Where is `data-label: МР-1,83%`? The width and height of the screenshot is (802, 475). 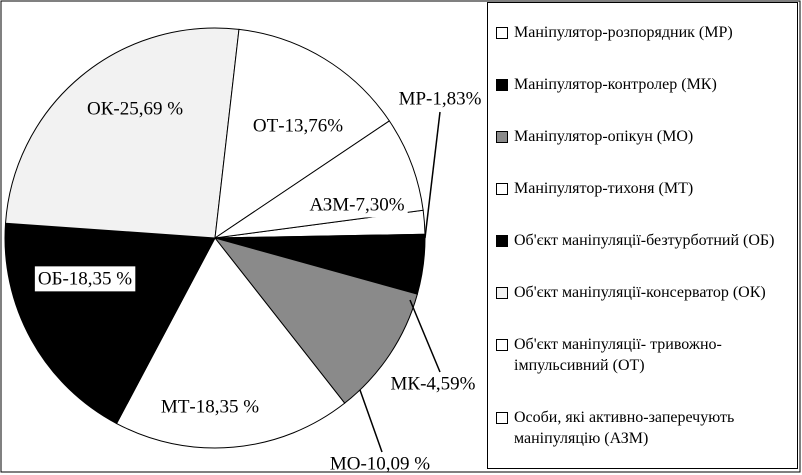
data-label: МР-1,83% is located at coordinates (440, 98).